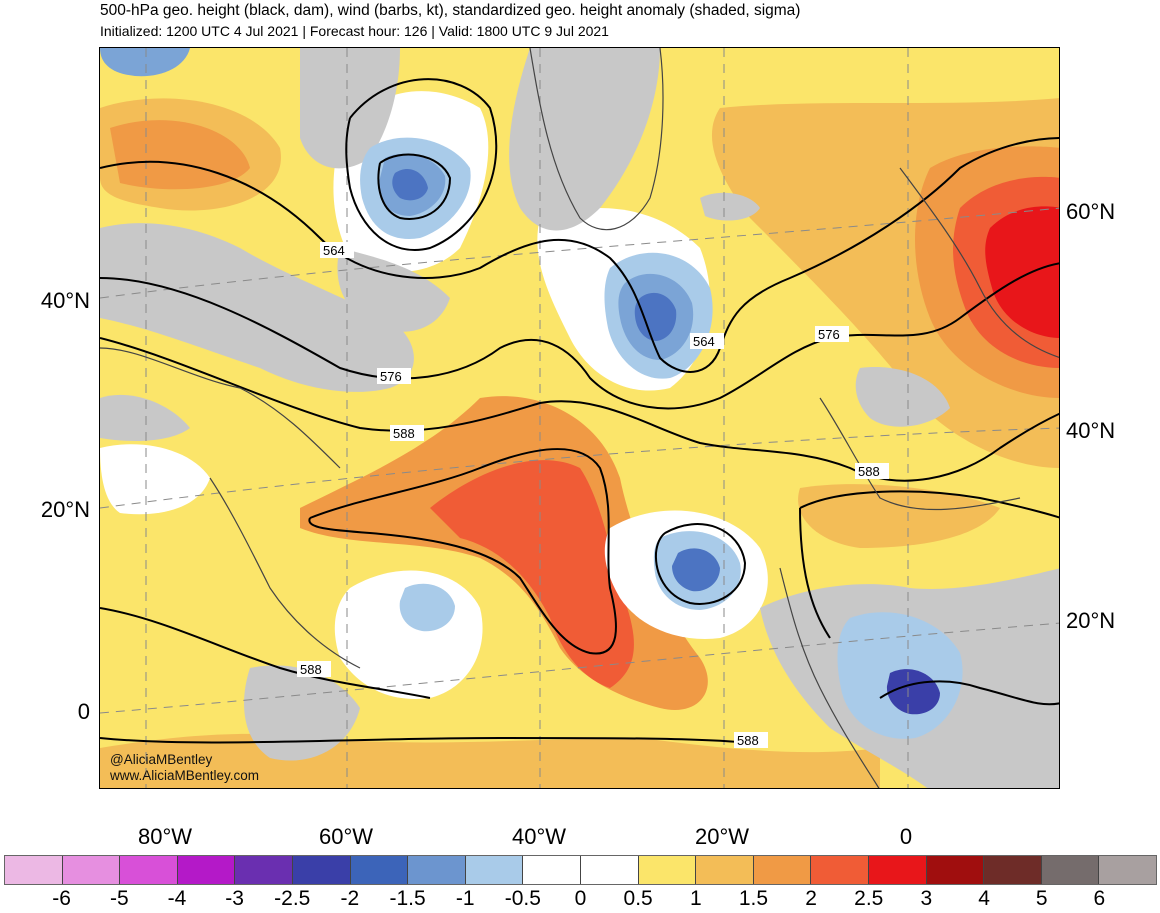 The height and width of the screenshot is (913, 1160). What do you see at coordinates (292, 898) in the screenshot?
I see `colorbar-label: -2.5` at bounding box center [292, 898].